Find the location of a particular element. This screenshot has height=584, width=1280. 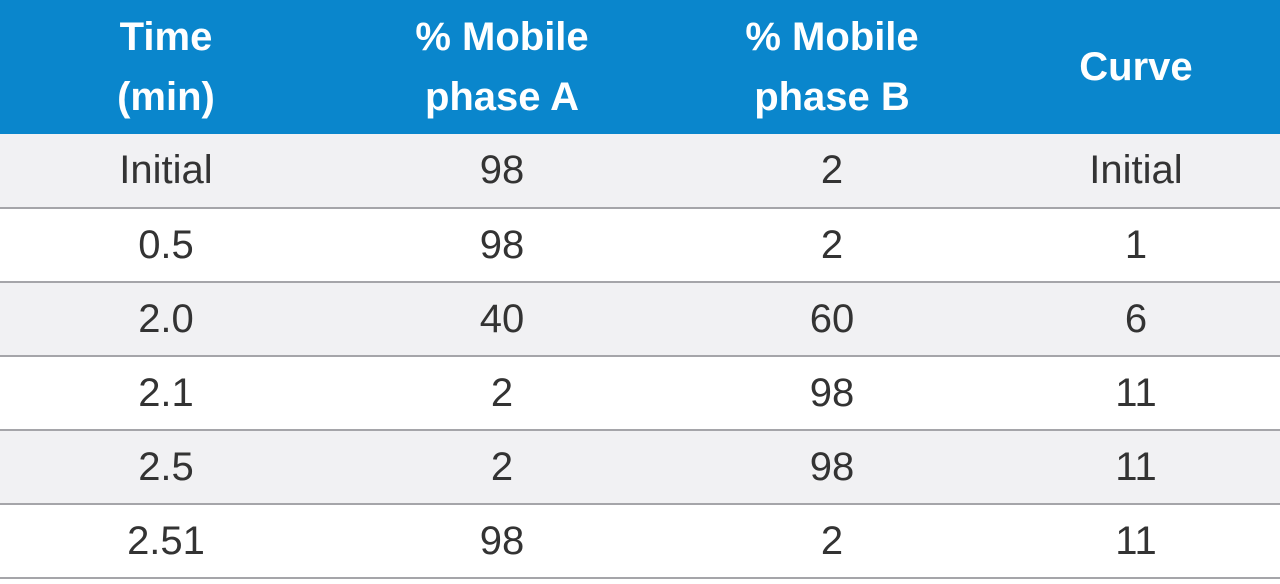

table-row: 2.5 2 98 11 is located at coordinates (640, 467).